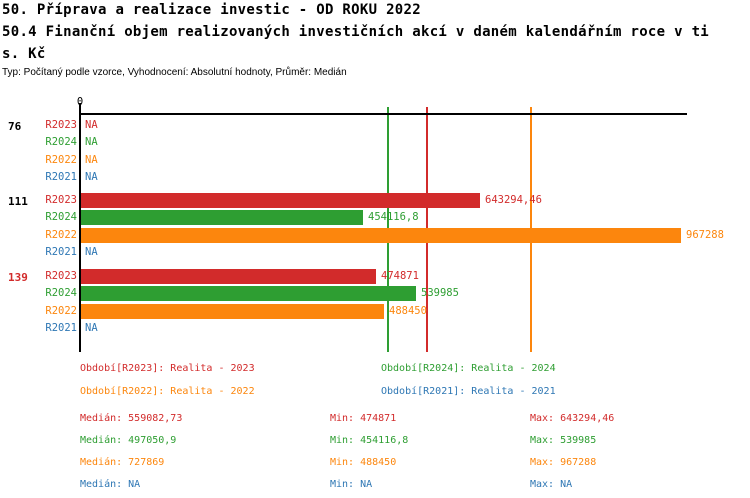  I want to click on stat-max-R2024: Max: 539985, so click(563, 440).